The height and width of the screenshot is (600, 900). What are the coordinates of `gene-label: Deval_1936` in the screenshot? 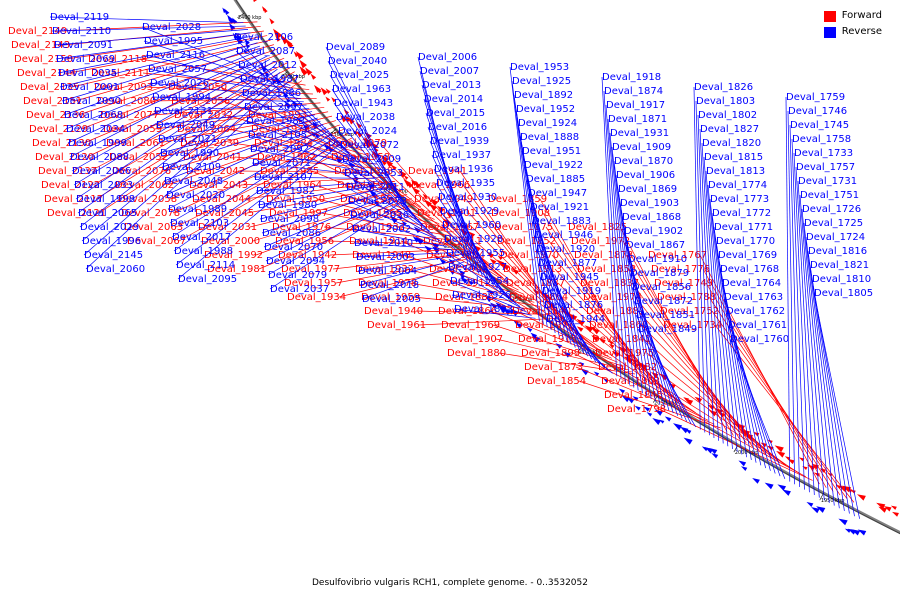 It's located at (463, 169).